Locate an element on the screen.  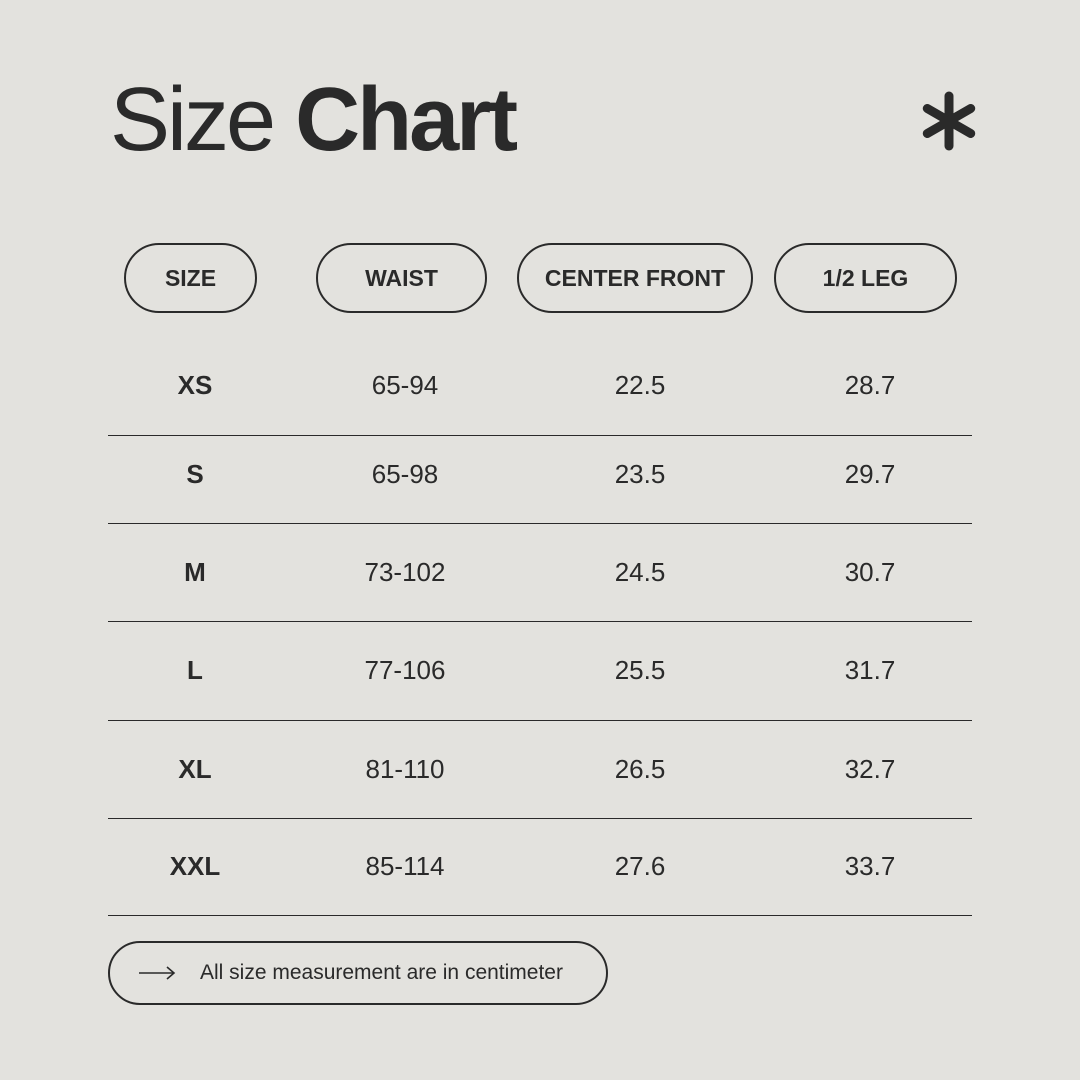
waist-cell: 73-102 is located at coordinates (405, 572).